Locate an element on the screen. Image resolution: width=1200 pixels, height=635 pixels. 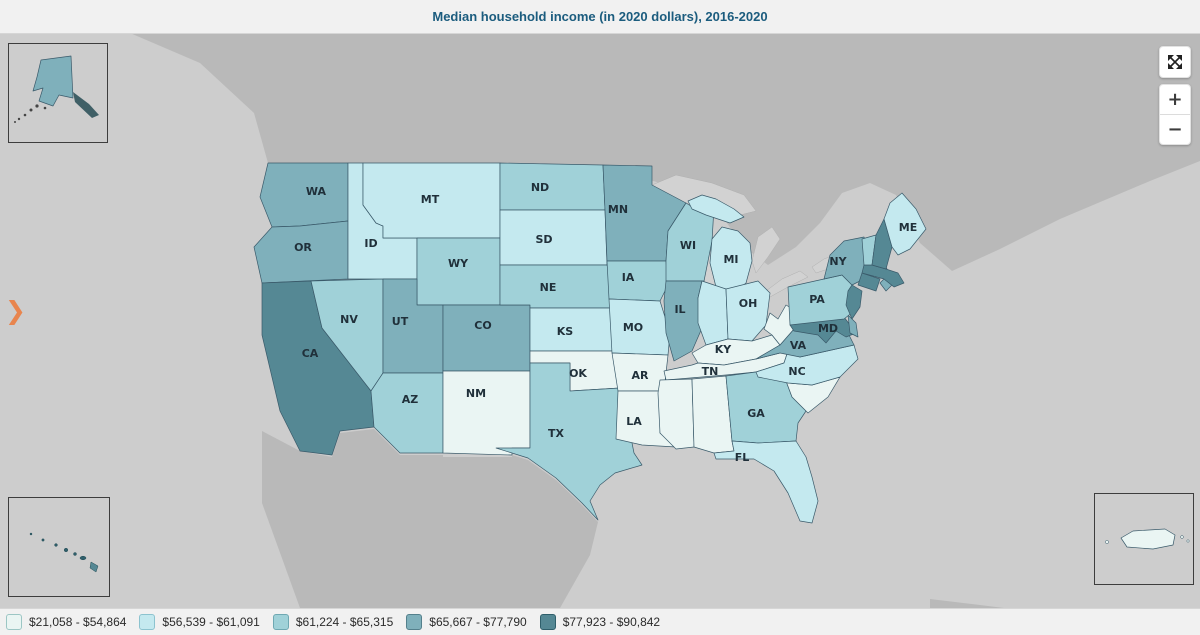
state-MI is located at coordinates (720, 243).